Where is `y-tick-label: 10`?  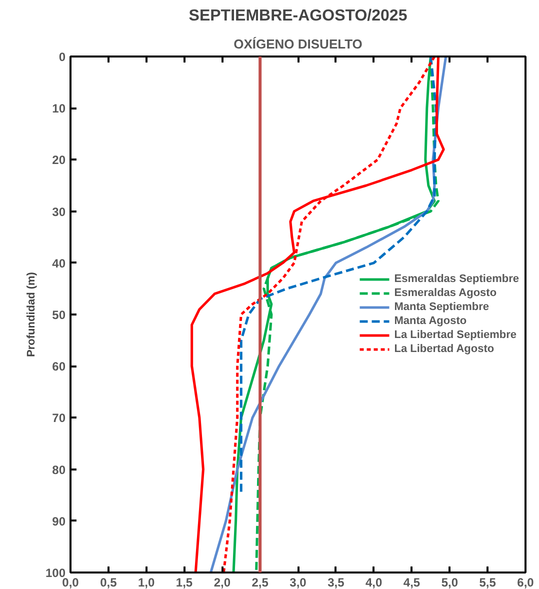 y-tick-label: 10 is located at coordinates (59, 109).